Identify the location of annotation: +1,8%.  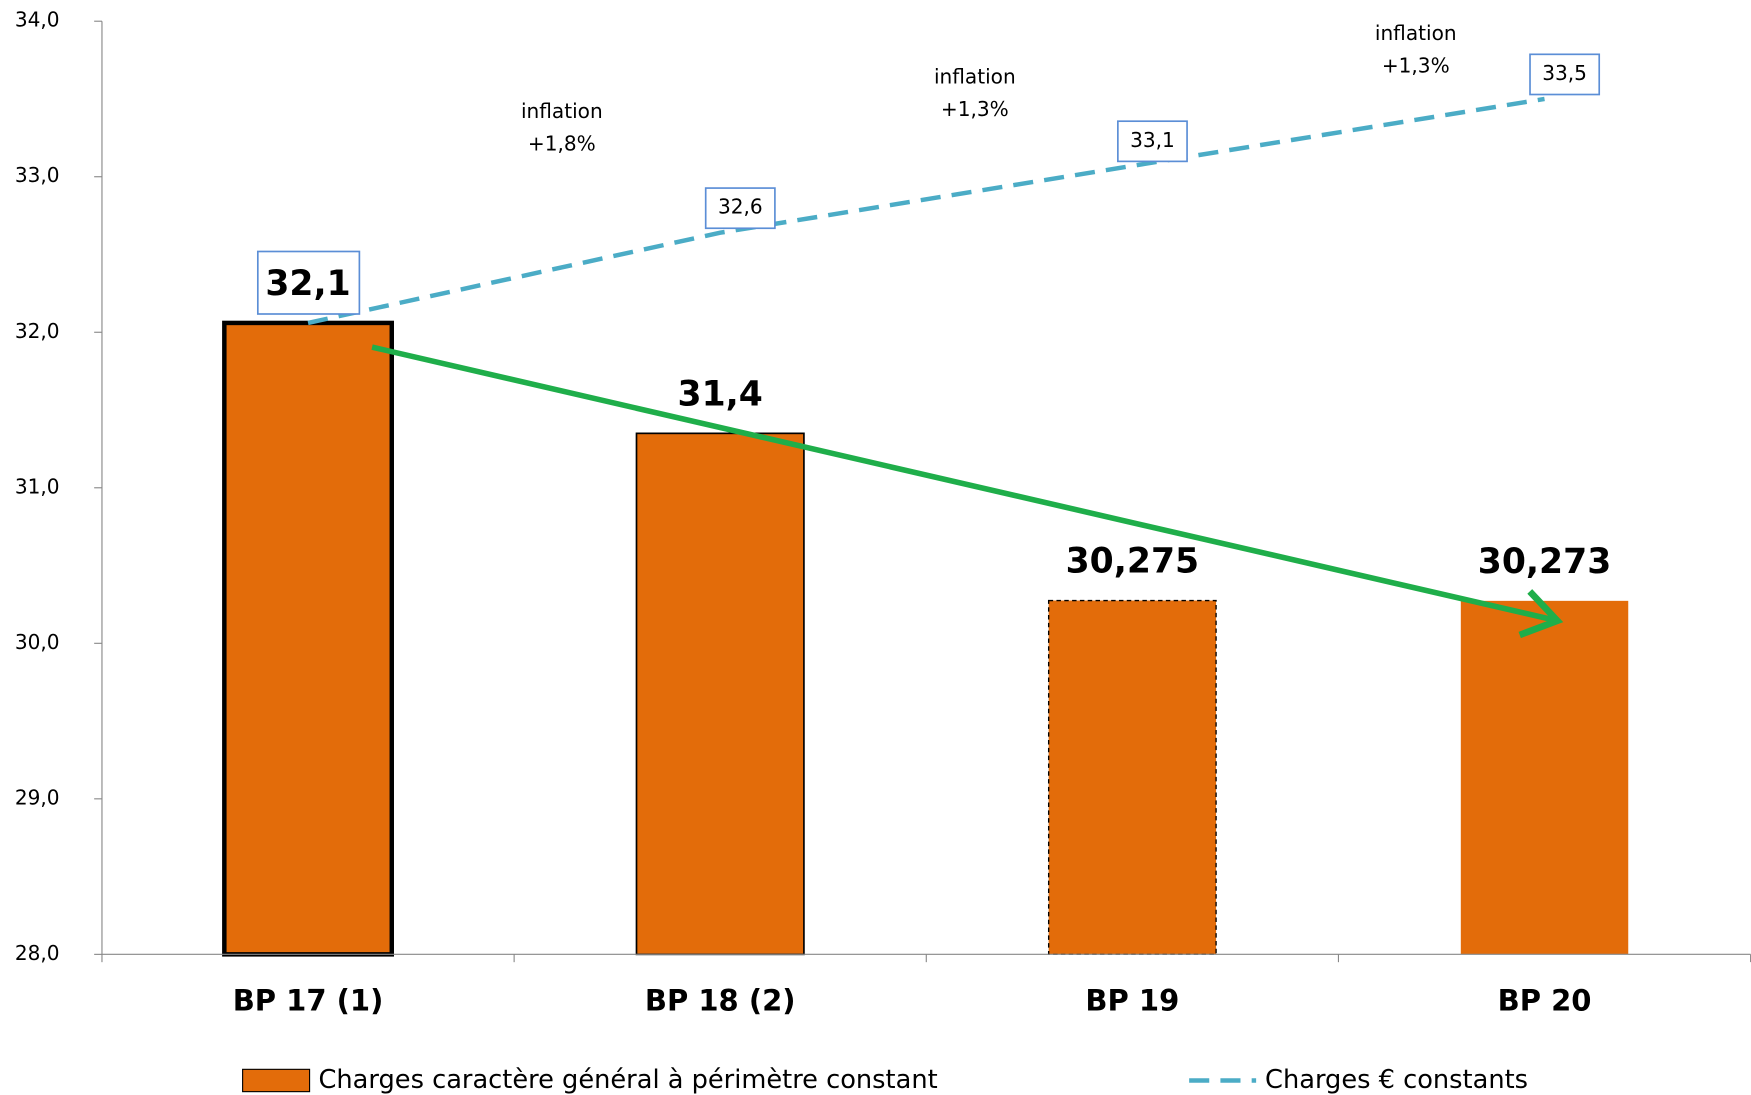
(562, 144).